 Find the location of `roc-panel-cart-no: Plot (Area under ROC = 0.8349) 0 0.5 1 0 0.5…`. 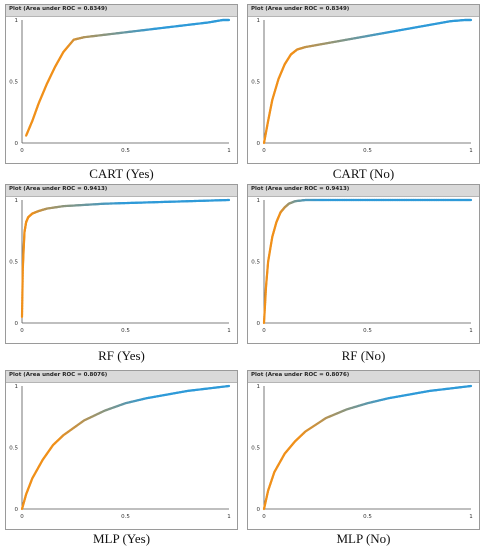

roc-panel-cart-no: Plot (Area under ROC = 0.8349) 0 0.5 1 0 0.5… is located at coordinates (363, 84).